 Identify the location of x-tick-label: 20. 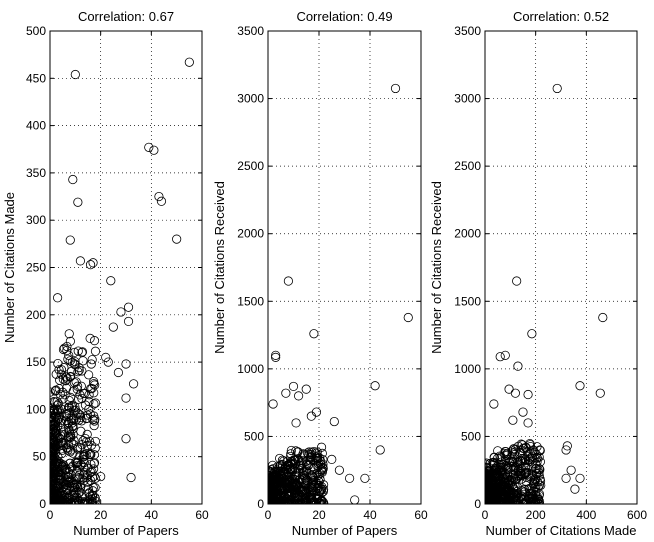
(319, 515).